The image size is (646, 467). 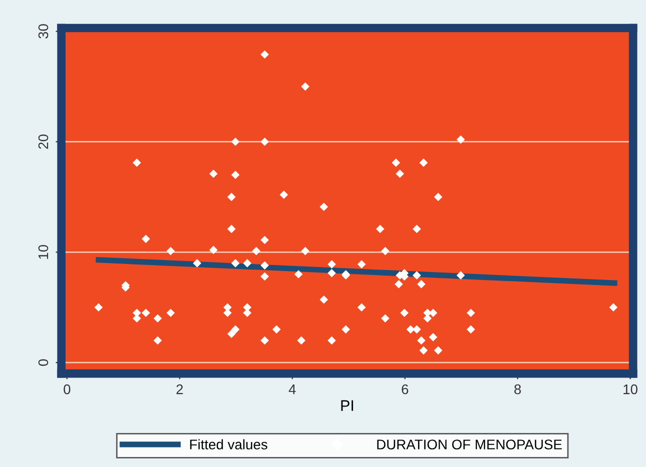 What do you see at coordinates (179, 389) in the screenshot?
I see `x-tick-label: 2` at bounding box center [179, 389].